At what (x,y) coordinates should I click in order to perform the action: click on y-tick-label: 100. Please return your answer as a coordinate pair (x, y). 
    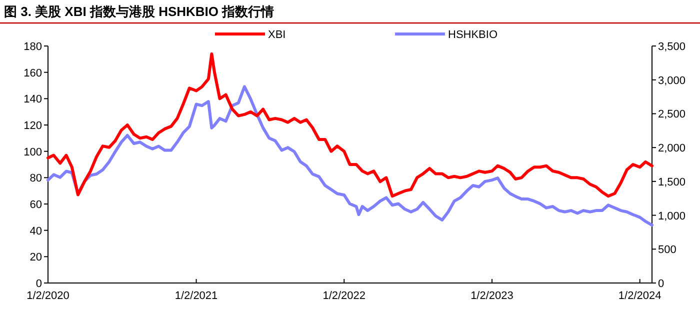
    Looking at the image, I should click on (33, 152).